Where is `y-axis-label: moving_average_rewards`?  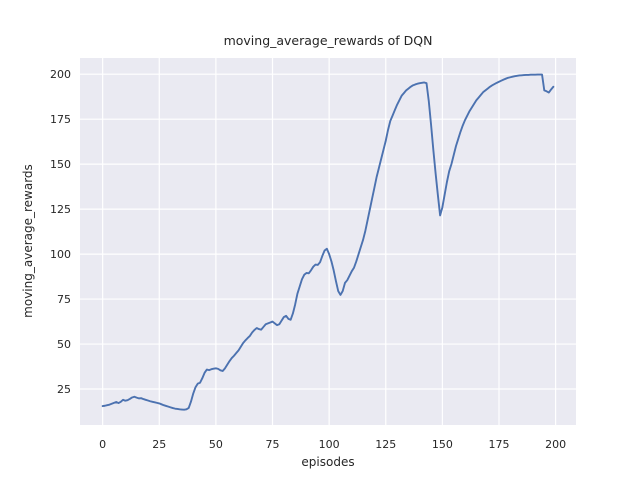
y-axis-label: moving_average_rewards is located at coordinates (28, 241).